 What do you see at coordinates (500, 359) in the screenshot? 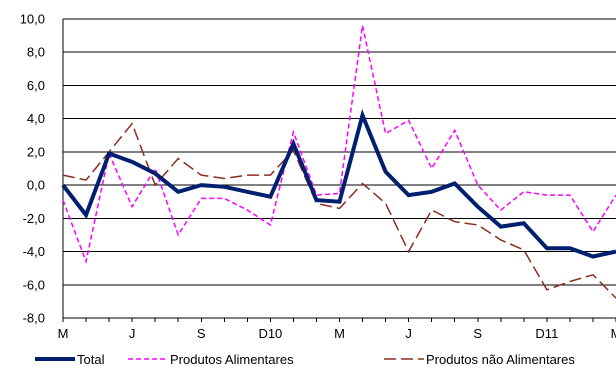
I see `legend-label-2: Produtos não Alimentares` at bounding box center [500, 359].